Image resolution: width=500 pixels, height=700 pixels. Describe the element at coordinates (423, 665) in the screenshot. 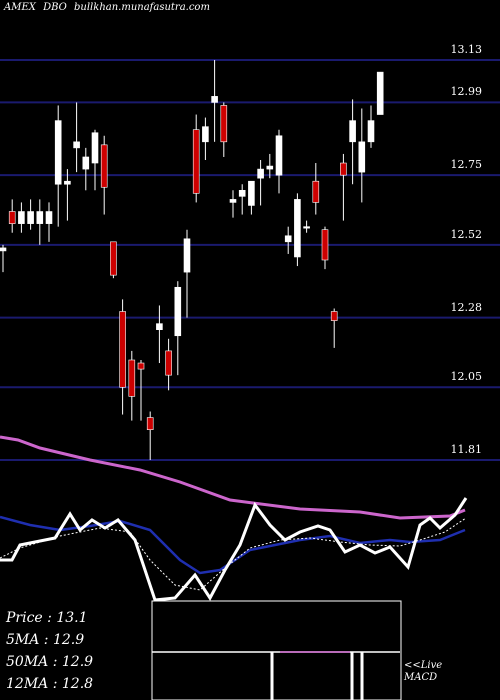

I see `live-label: <<Live` at that location.